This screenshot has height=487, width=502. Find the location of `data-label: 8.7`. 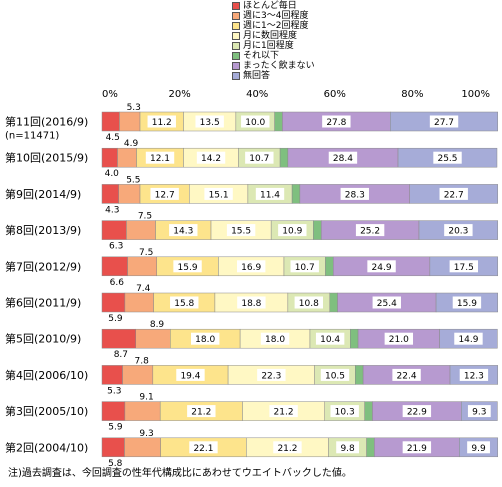

data-label: 8.7 is located at coordinates (121, 355).